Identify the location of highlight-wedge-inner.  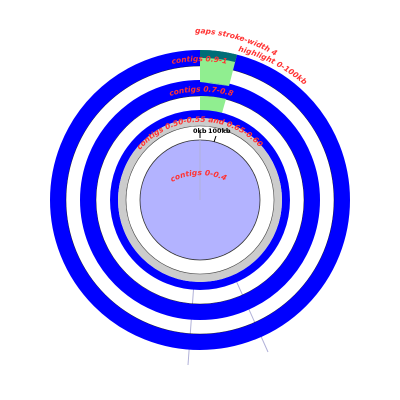
(214, 84).